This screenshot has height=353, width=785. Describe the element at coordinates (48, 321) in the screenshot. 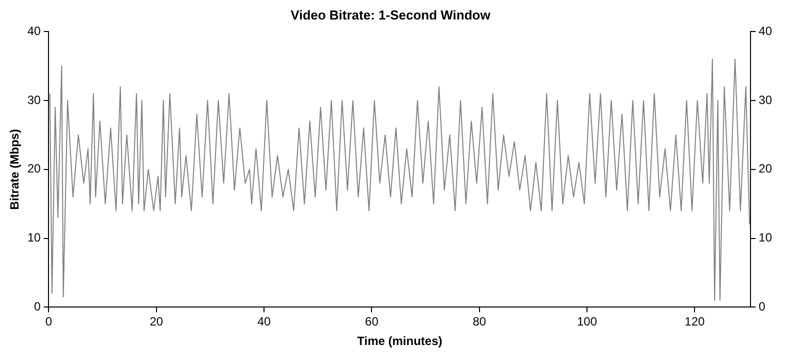

I see `x-tick-label: 0` at that location.